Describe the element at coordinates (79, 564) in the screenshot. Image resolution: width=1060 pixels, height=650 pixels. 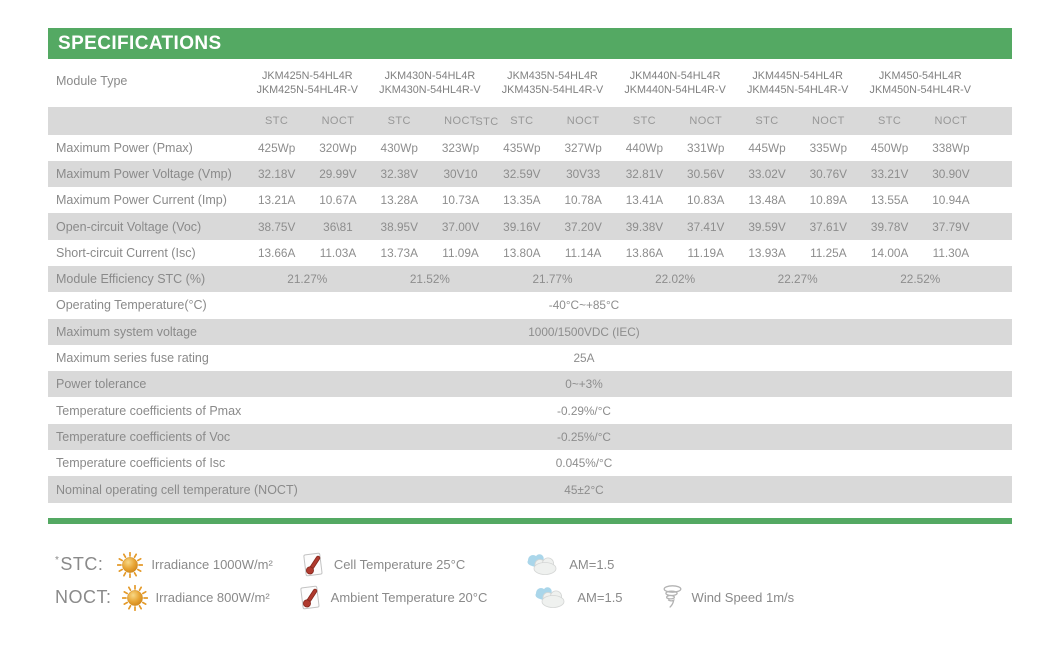
I see `stc-legend-key: *STC:` at that location.